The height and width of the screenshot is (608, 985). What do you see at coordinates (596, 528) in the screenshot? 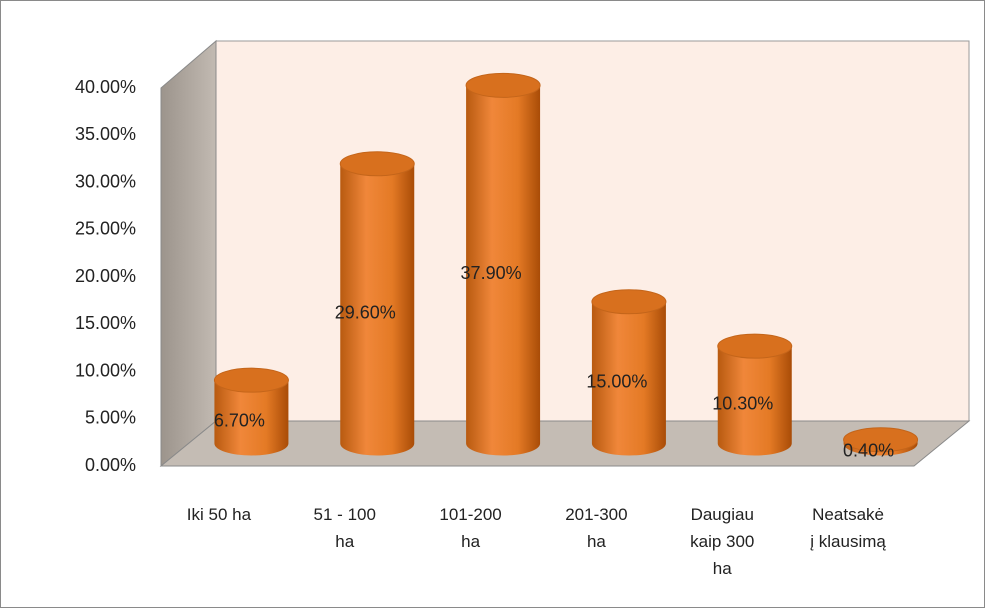
I see `x-tick-label: 201-300 ha` at bounding box center [596, 528].